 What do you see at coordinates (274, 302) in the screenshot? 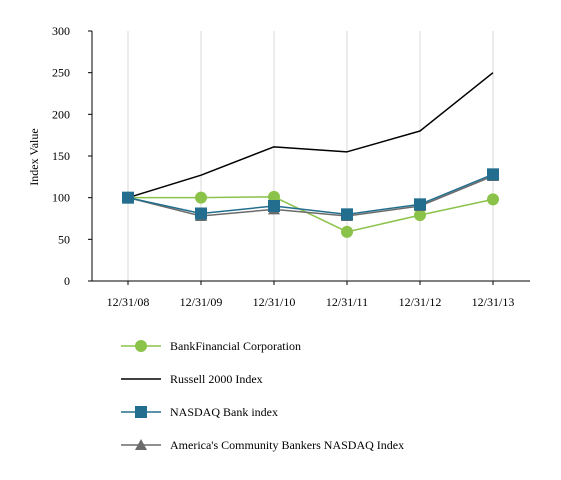
I see `x-tick-label: 12/31/10` at bounding box center [274, 302].